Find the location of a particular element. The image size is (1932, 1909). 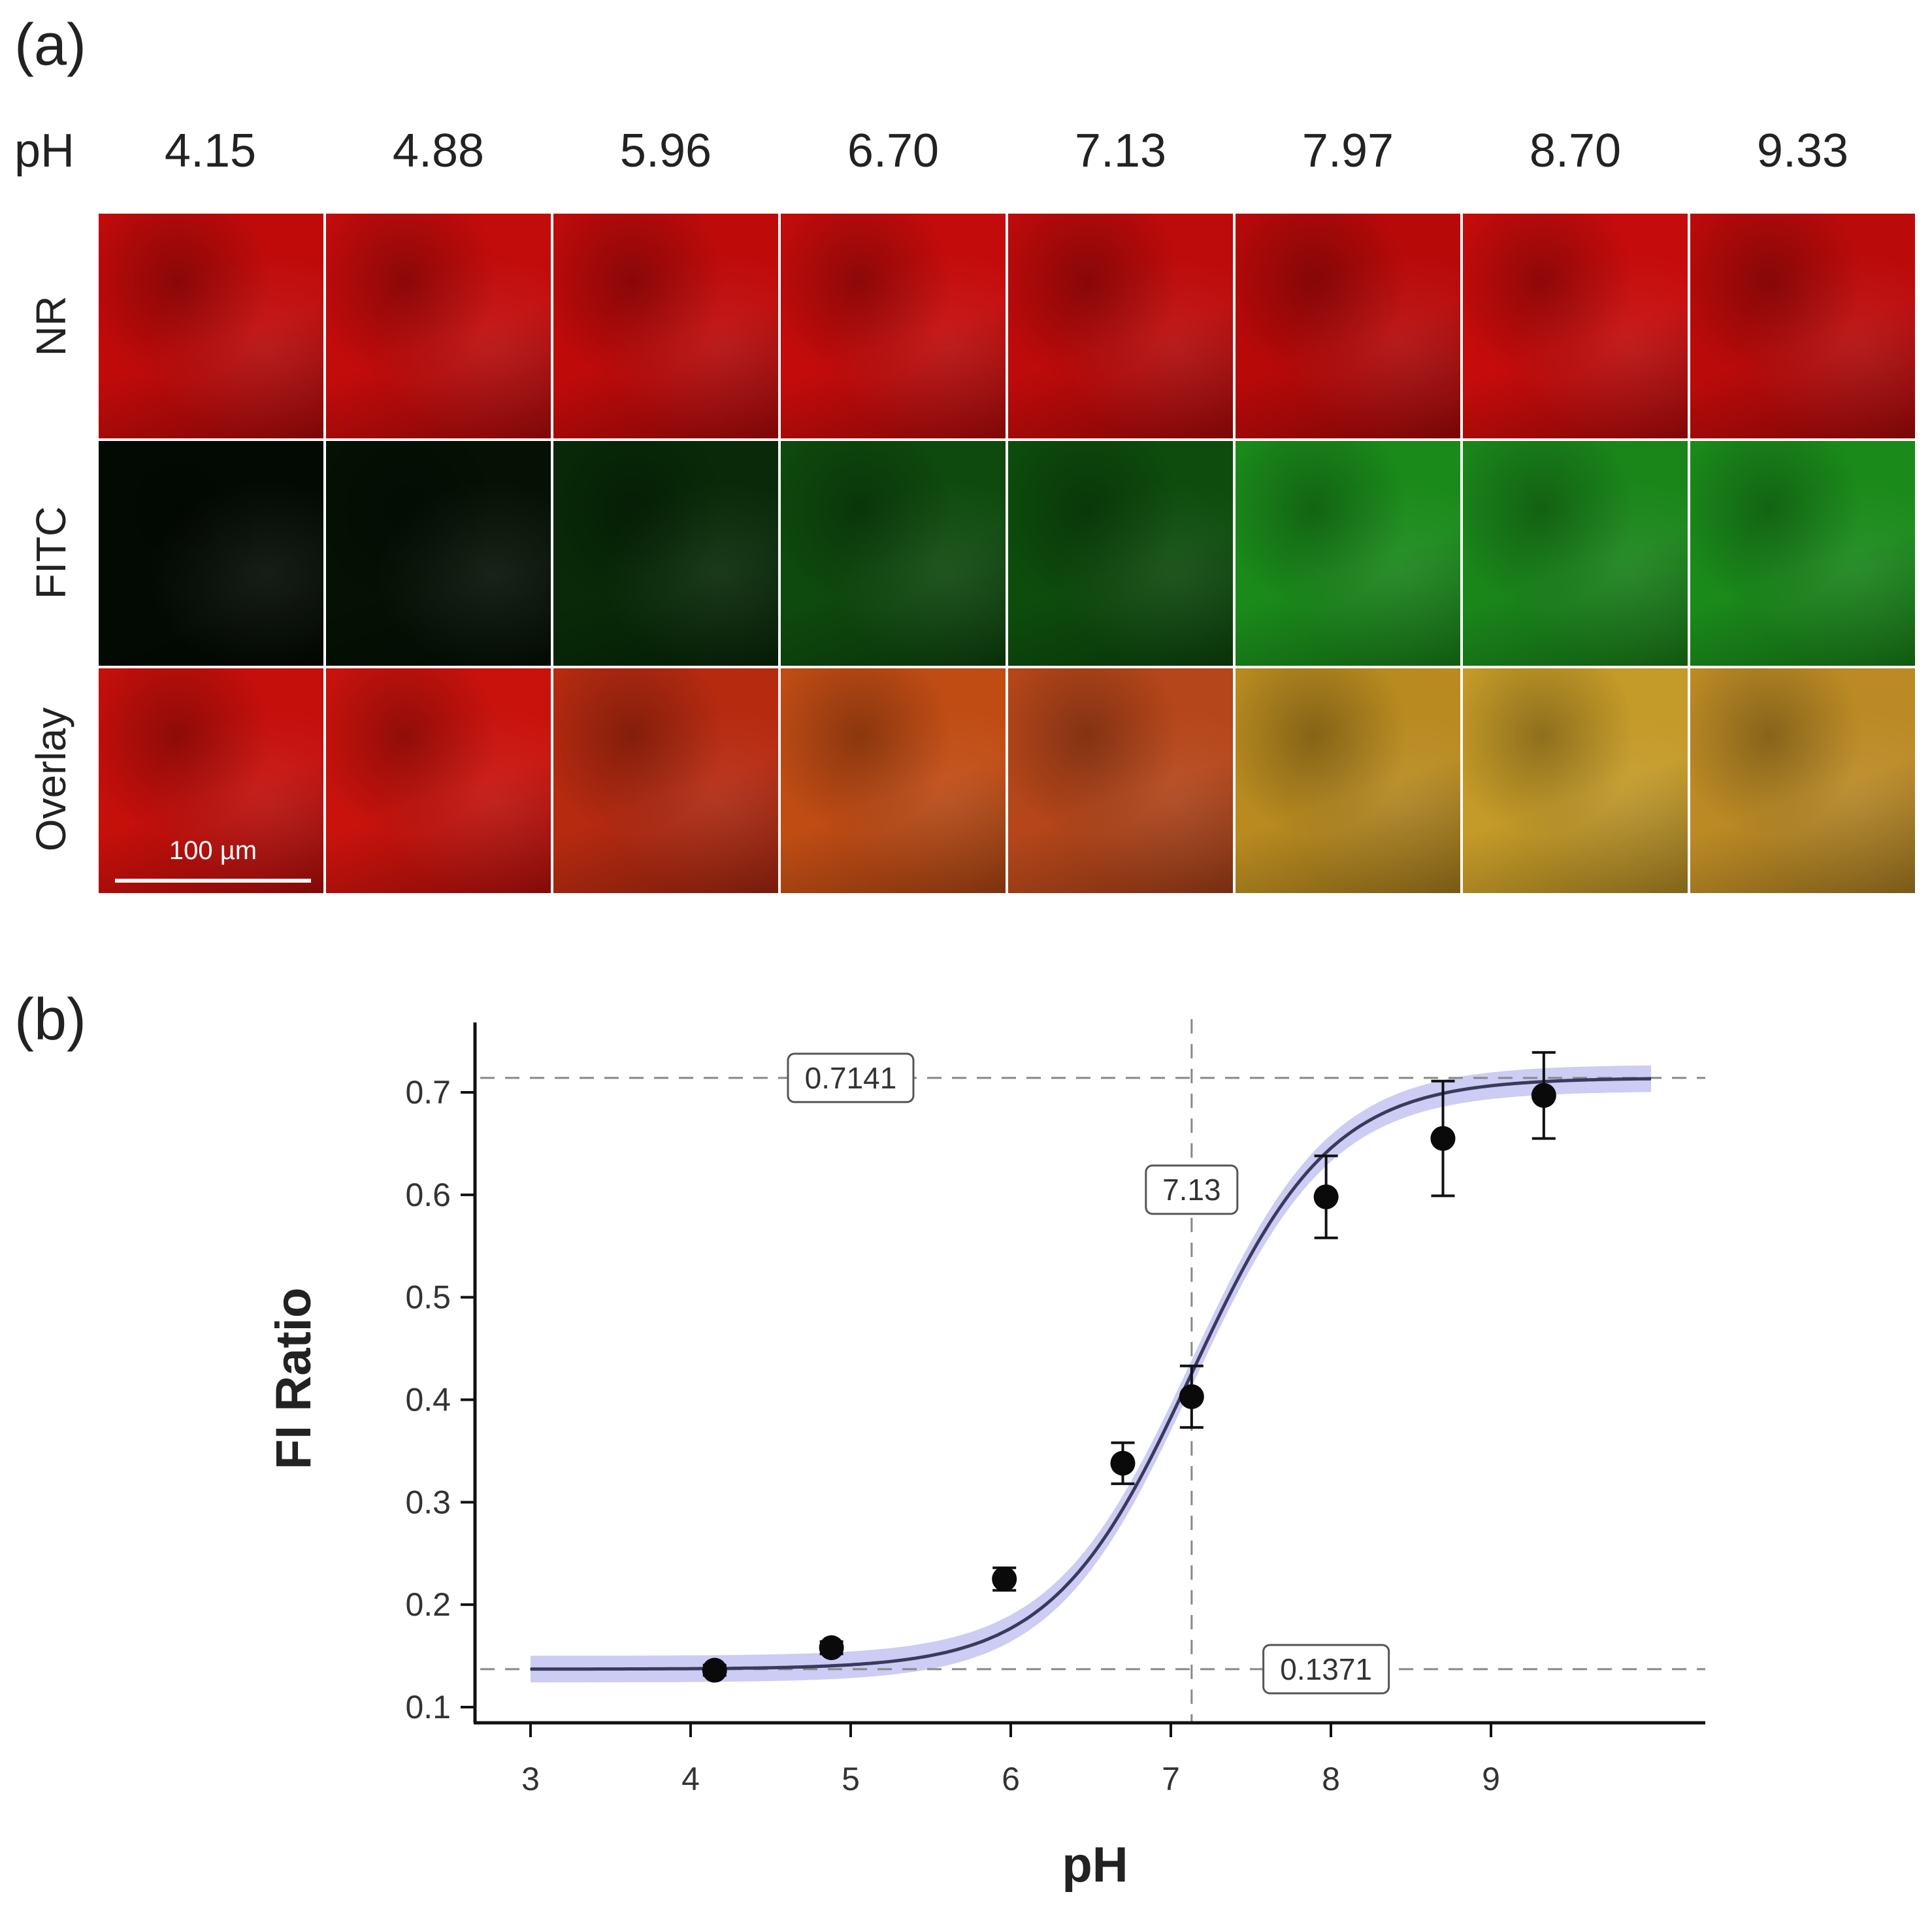

x-tick-label: 8 is located at coordinates (1331, 1779).